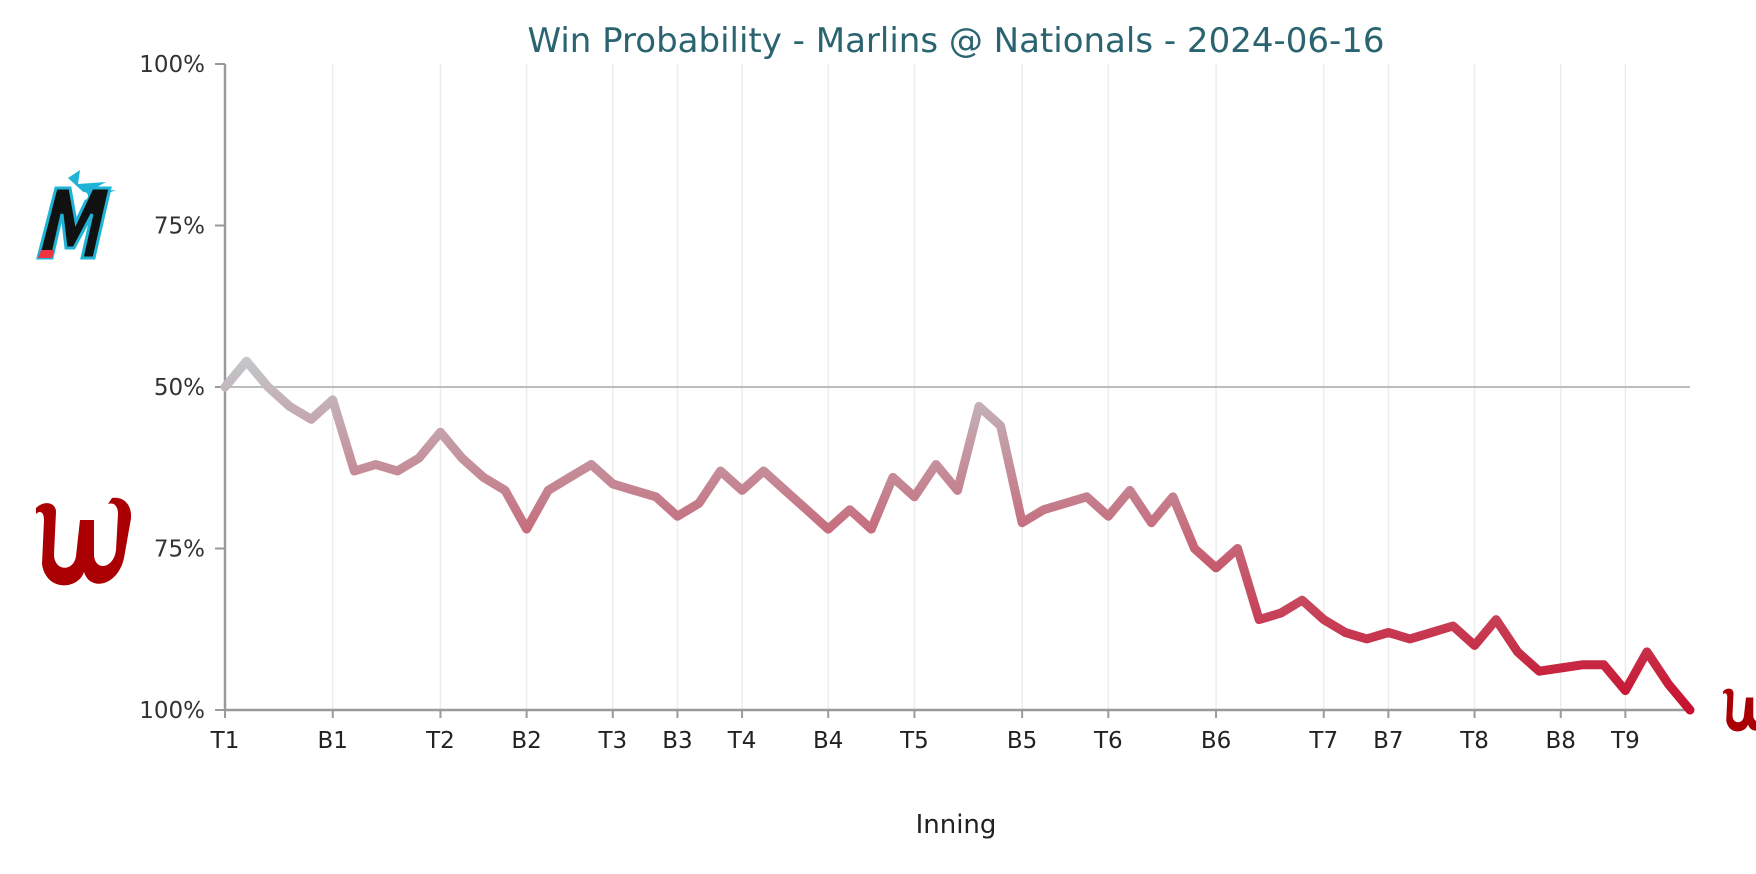 This screenshot has width=1756, height=874. I want to click on x-tick-label: T1, so click(225, 741).